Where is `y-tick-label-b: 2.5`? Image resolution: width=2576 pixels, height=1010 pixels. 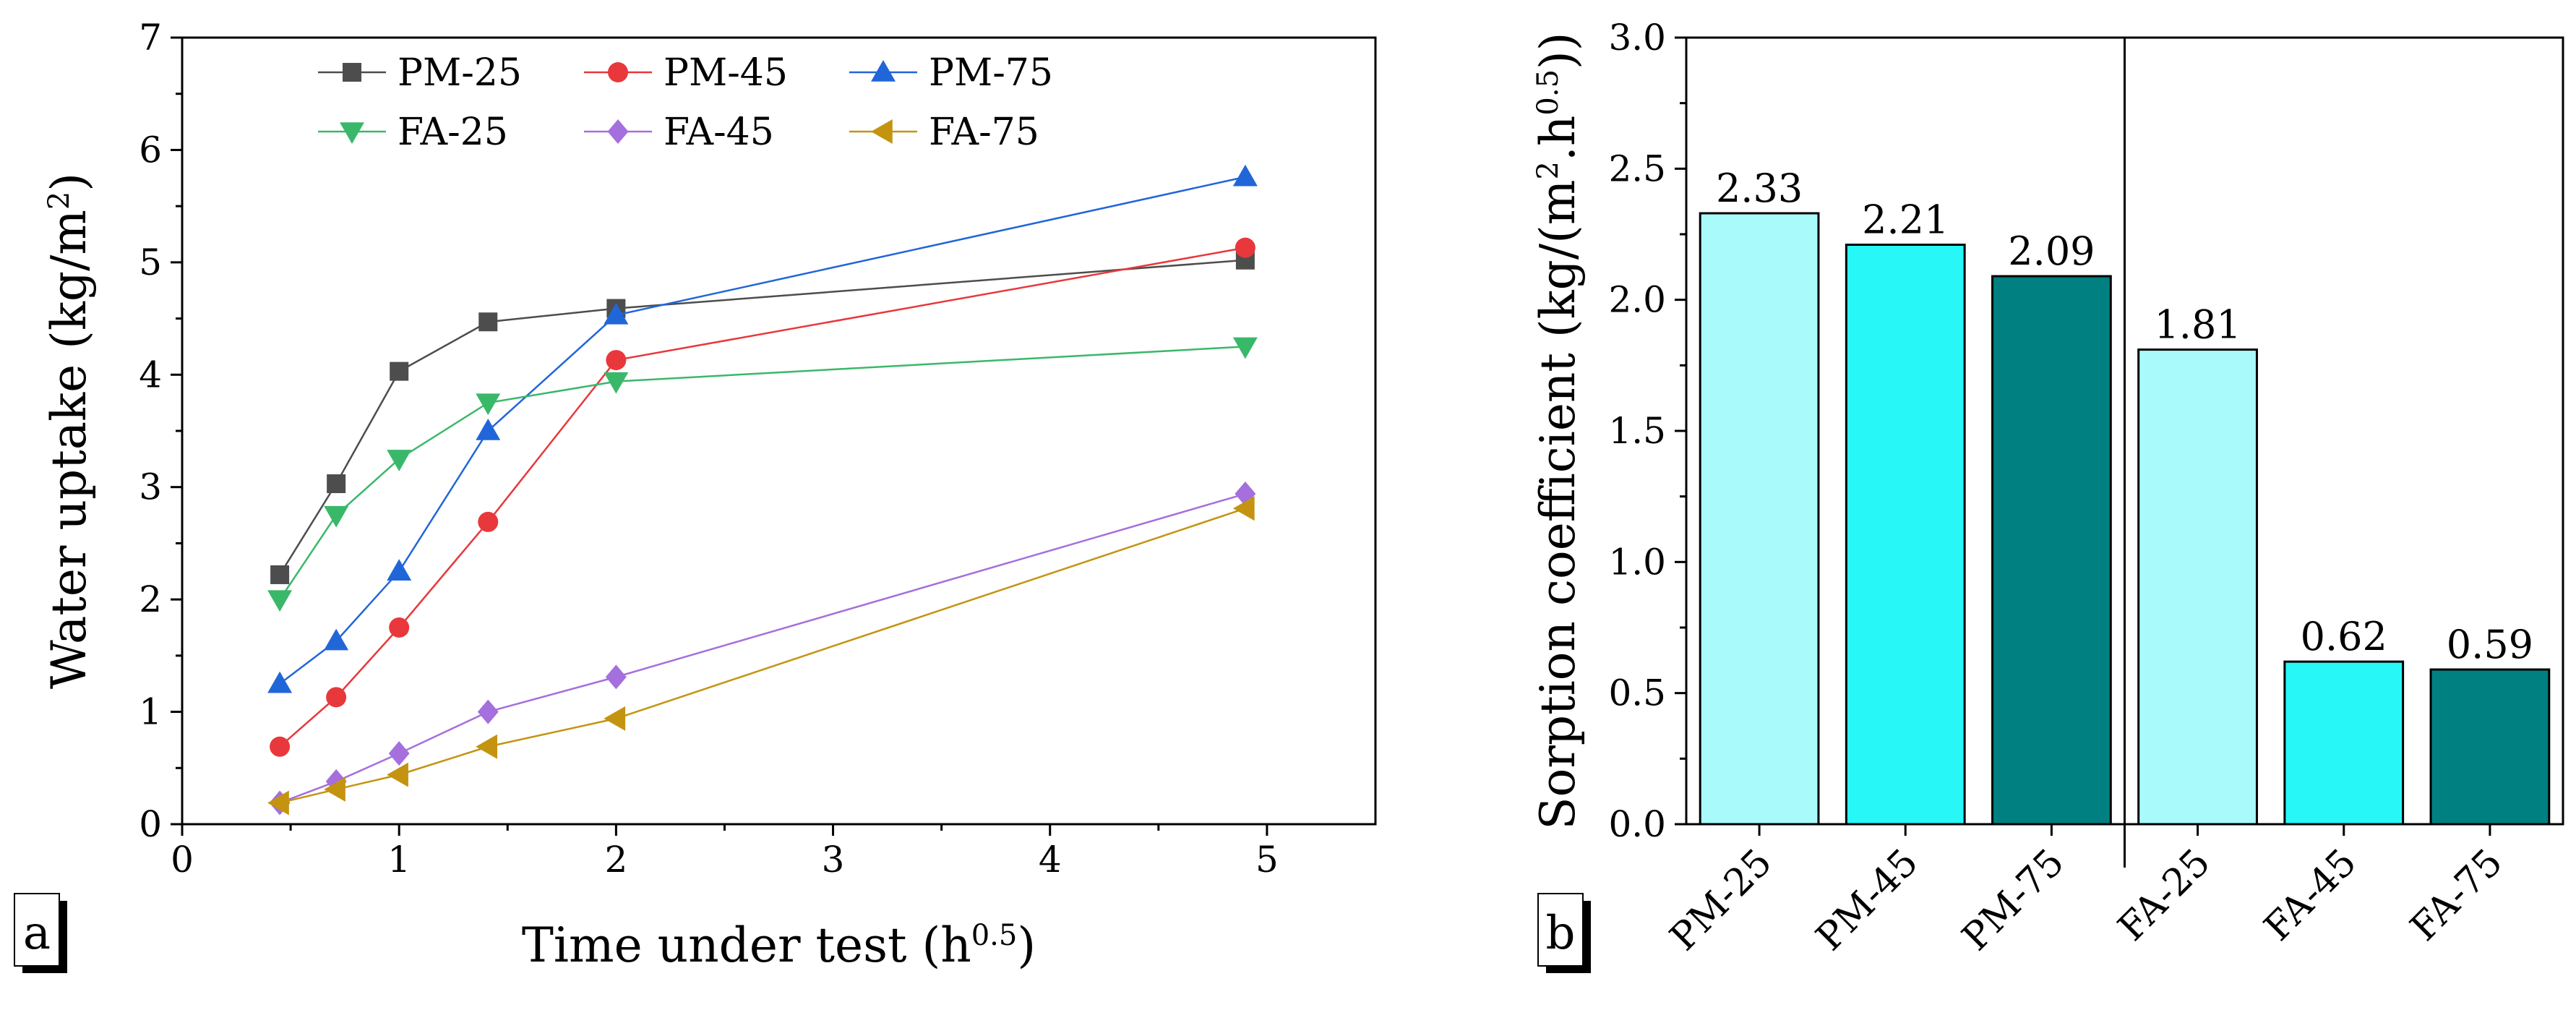
y-tick-label-b: 2.5 is located at coordinates (1637, 168).